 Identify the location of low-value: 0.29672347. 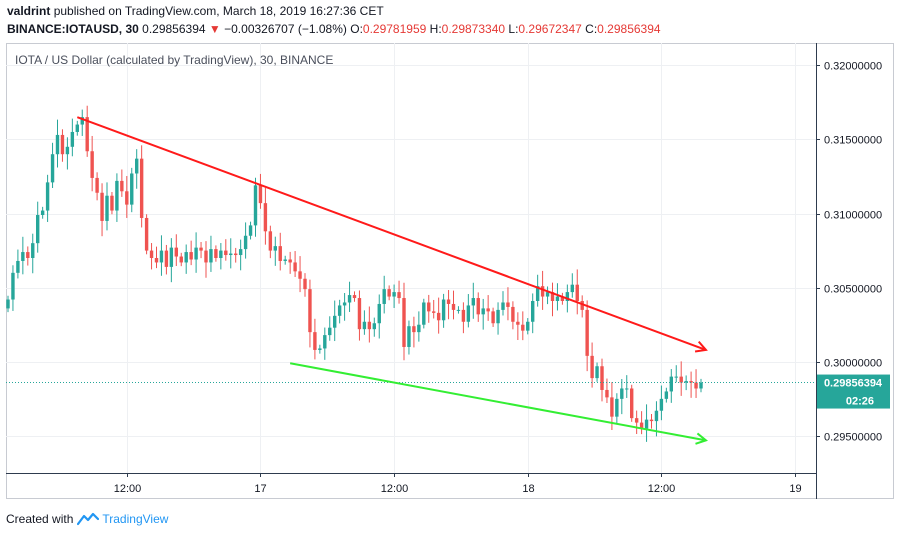
(550, 29).